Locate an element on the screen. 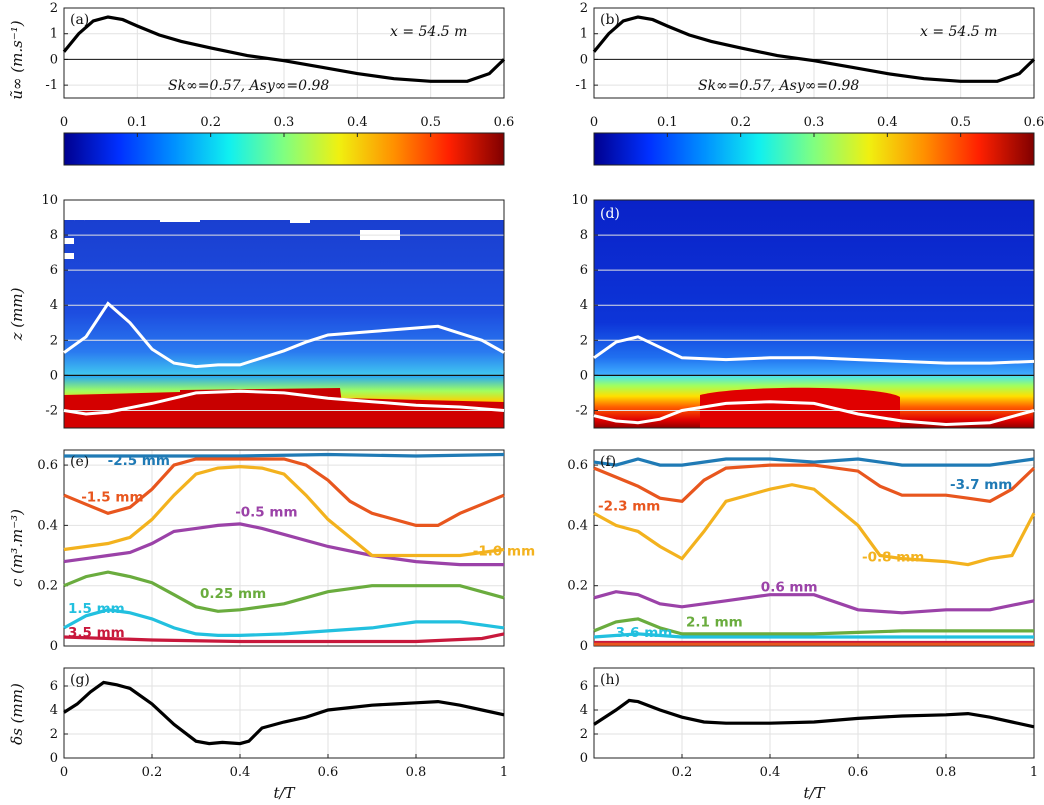 The width and height of the screenshot is (1044, 805). x-tick-label: 0.2 is located at coordinates (152, 772).